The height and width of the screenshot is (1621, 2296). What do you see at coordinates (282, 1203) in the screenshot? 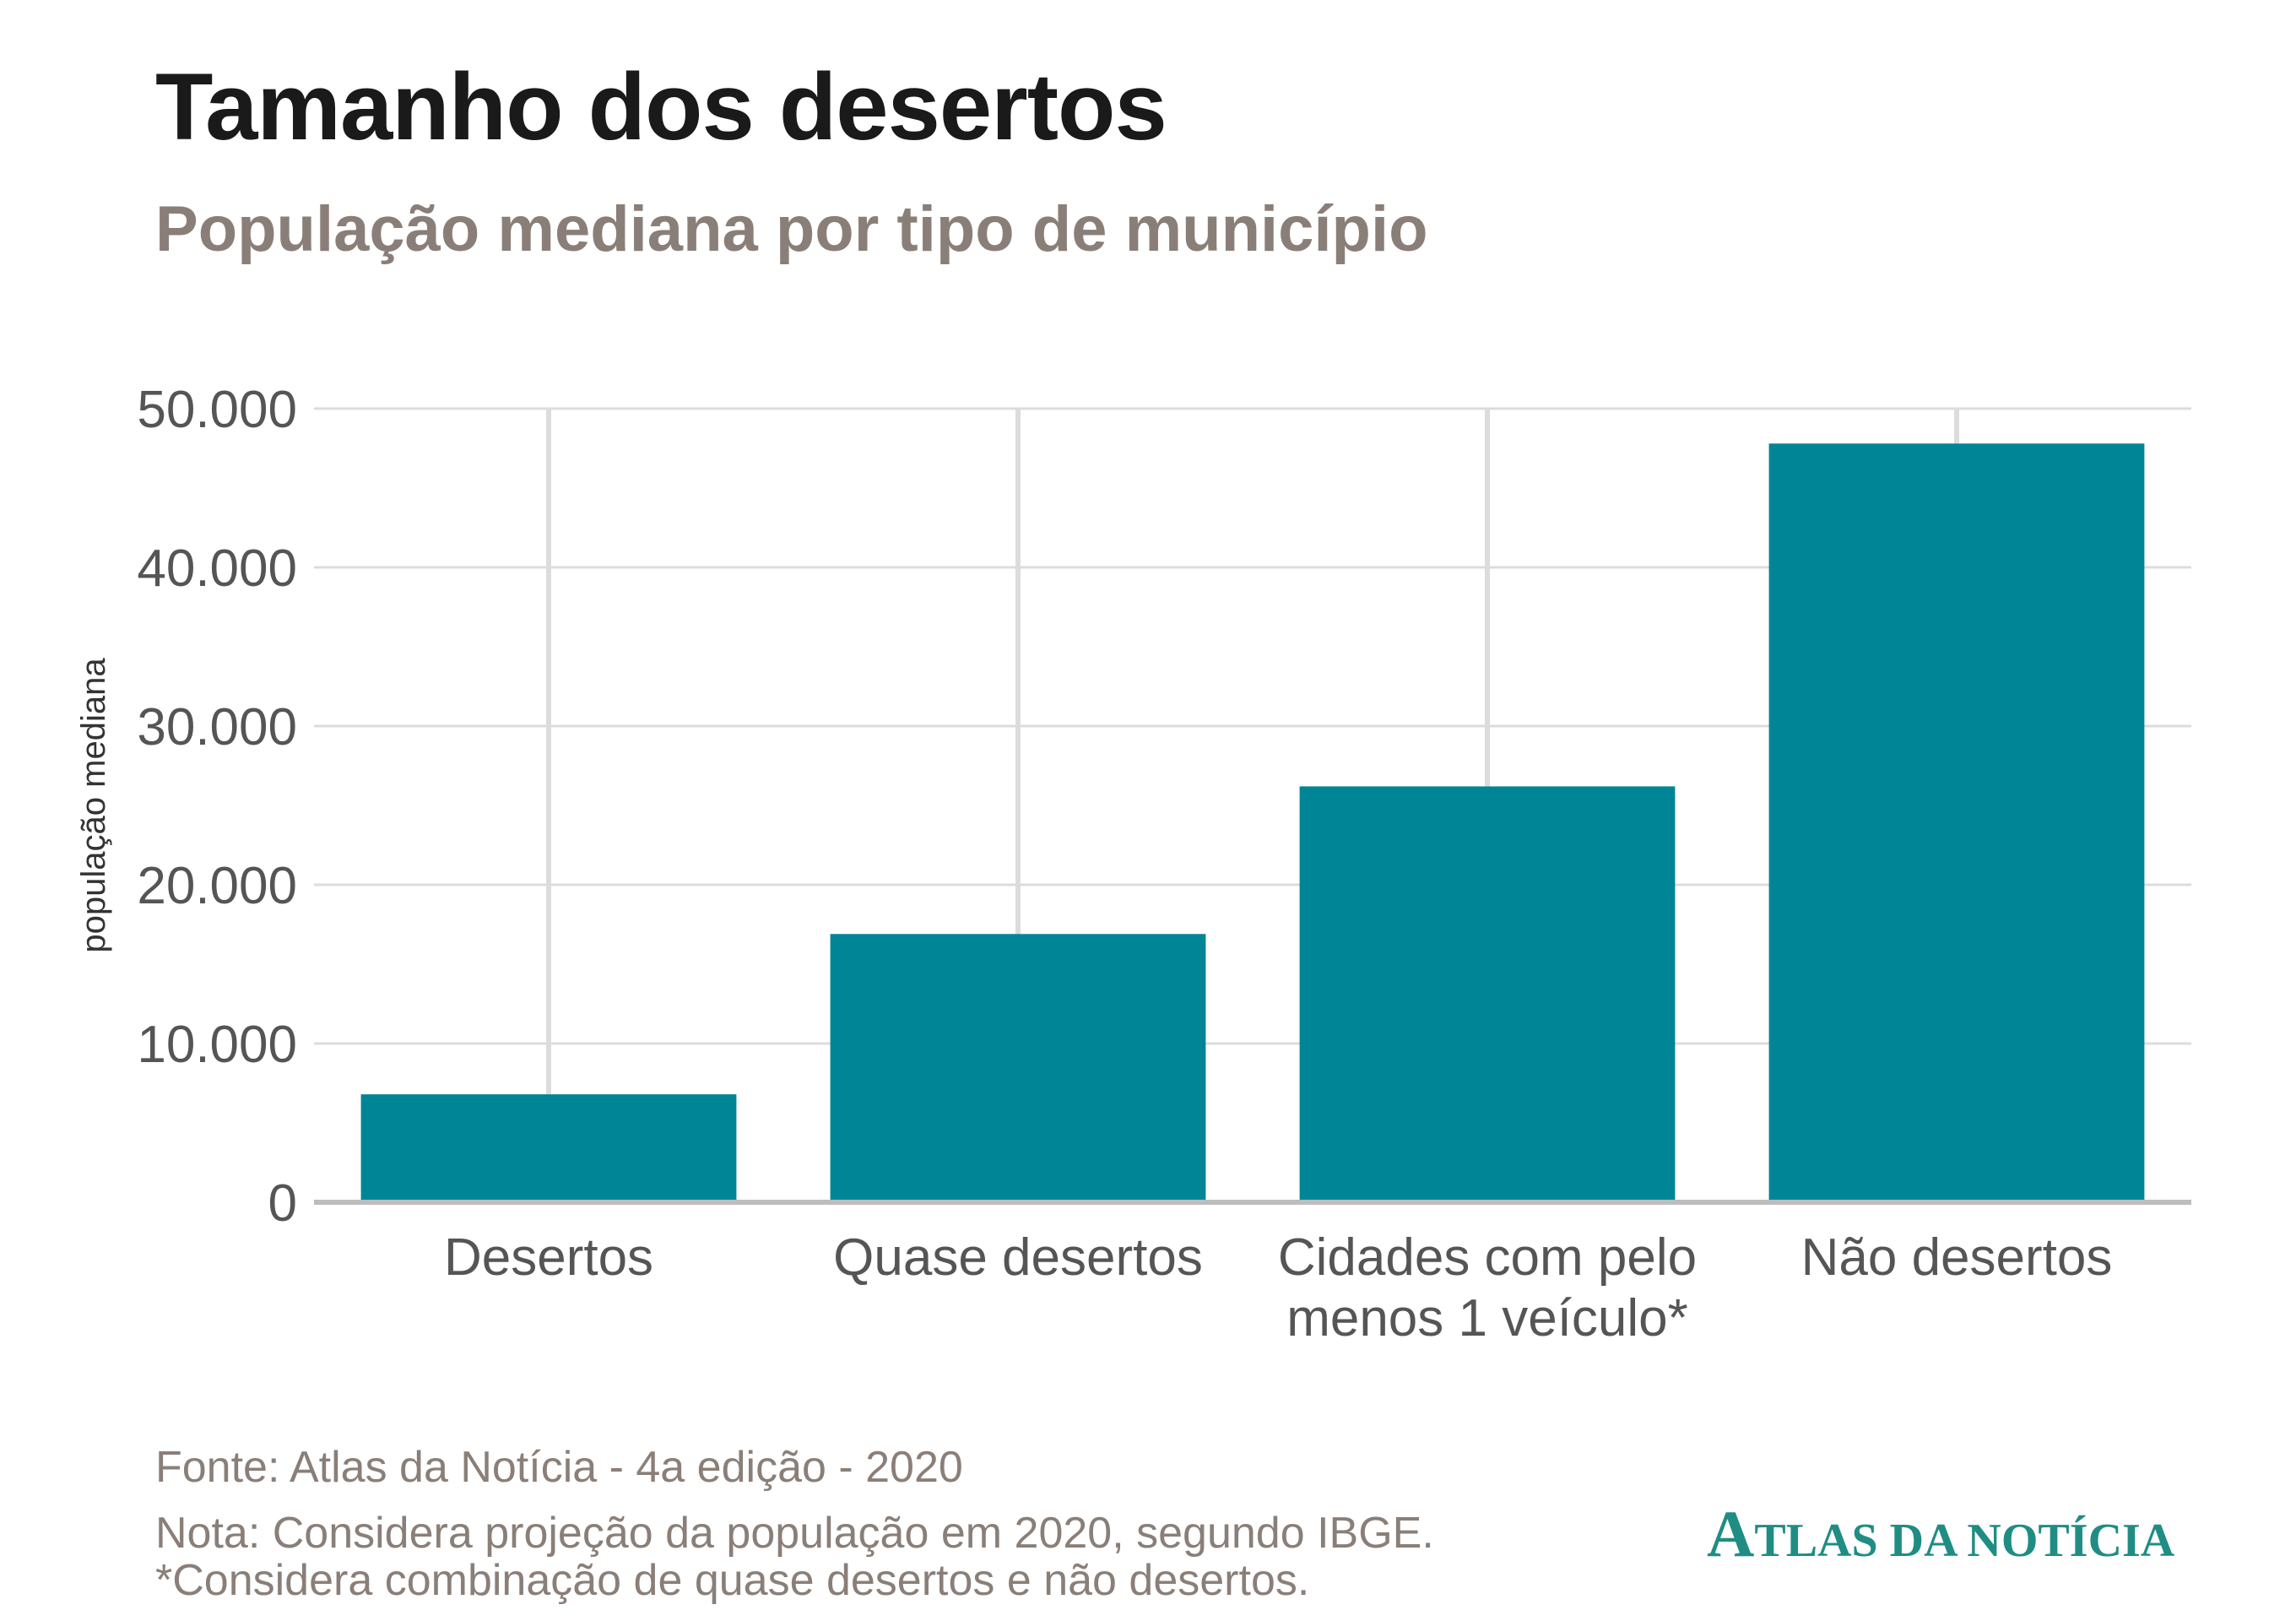
I see `y-tick-label-0: 0` at bounding box center [282, 1203].